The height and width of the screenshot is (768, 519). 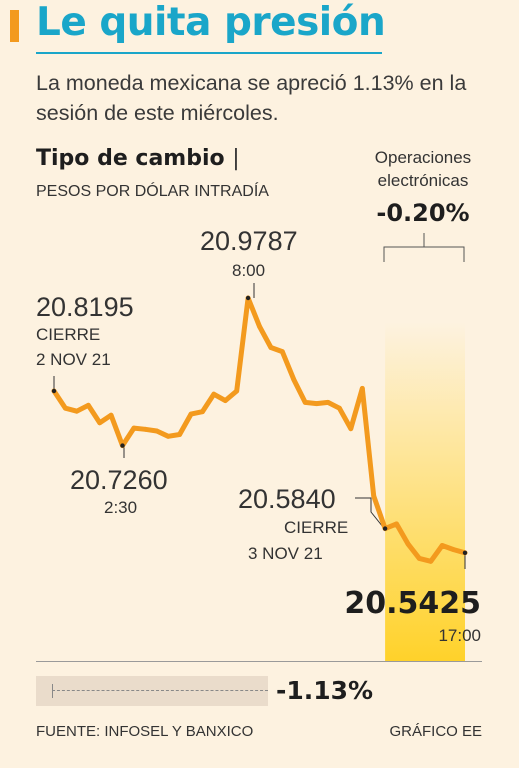 I want to click on total-change-bar, so click(x=152, y=691).